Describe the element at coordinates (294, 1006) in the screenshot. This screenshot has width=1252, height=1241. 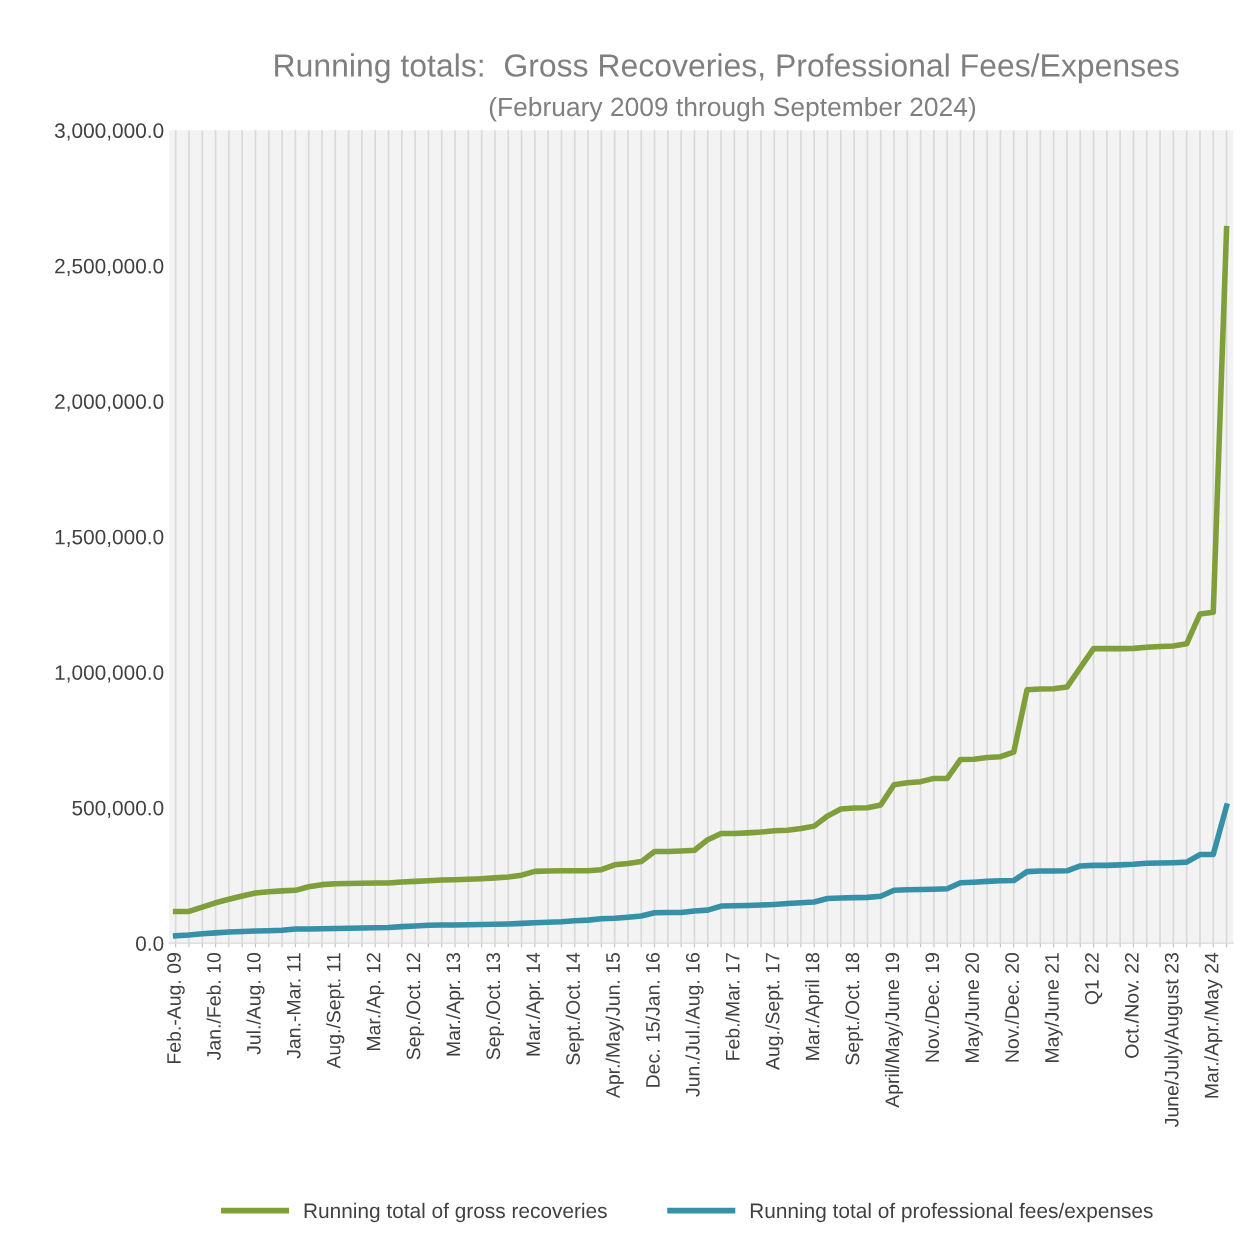
I see `x-tick-label: Jan.-Mar. 11` at that location.